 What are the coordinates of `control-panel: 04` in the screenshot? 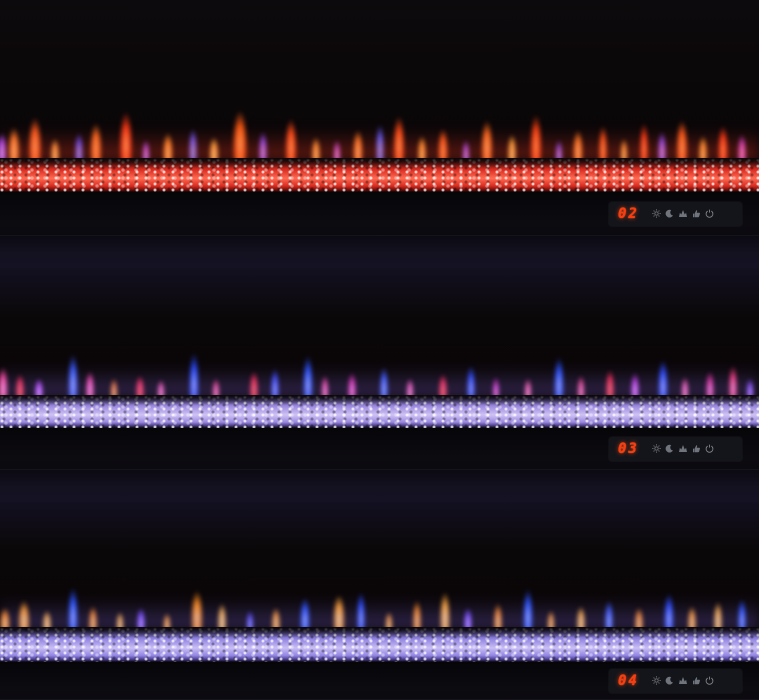 It's located at (675, 680).